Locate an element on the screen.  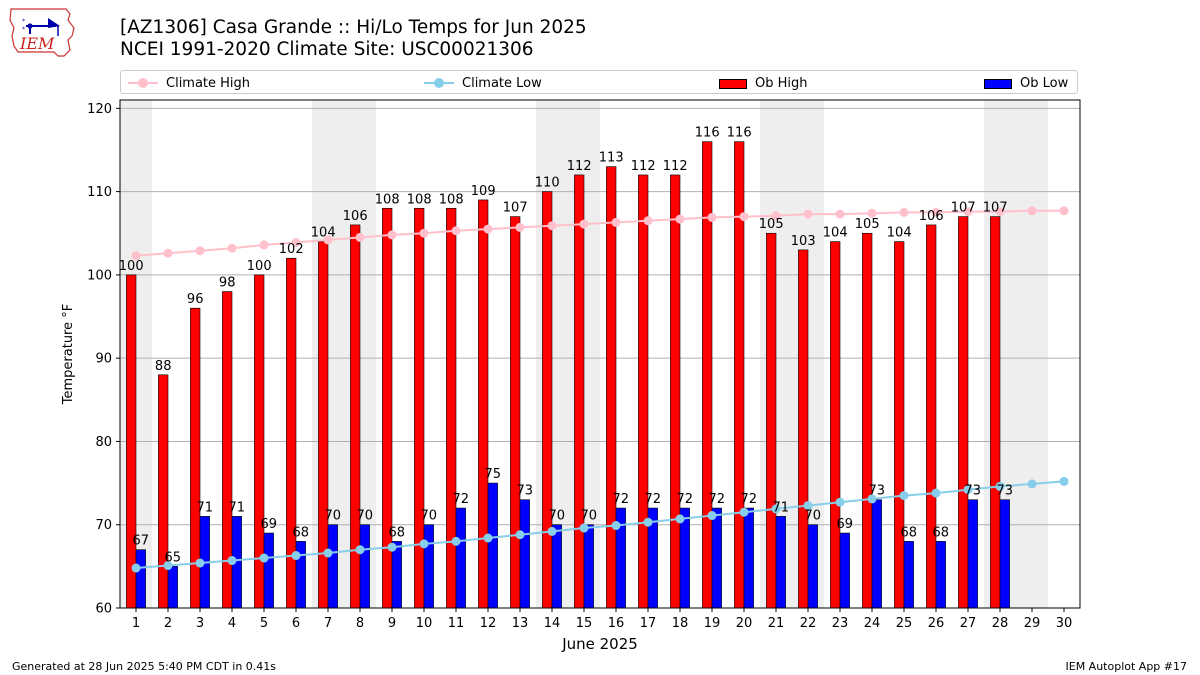
y-tick-label: 80 is located at coordinates (103, 442).